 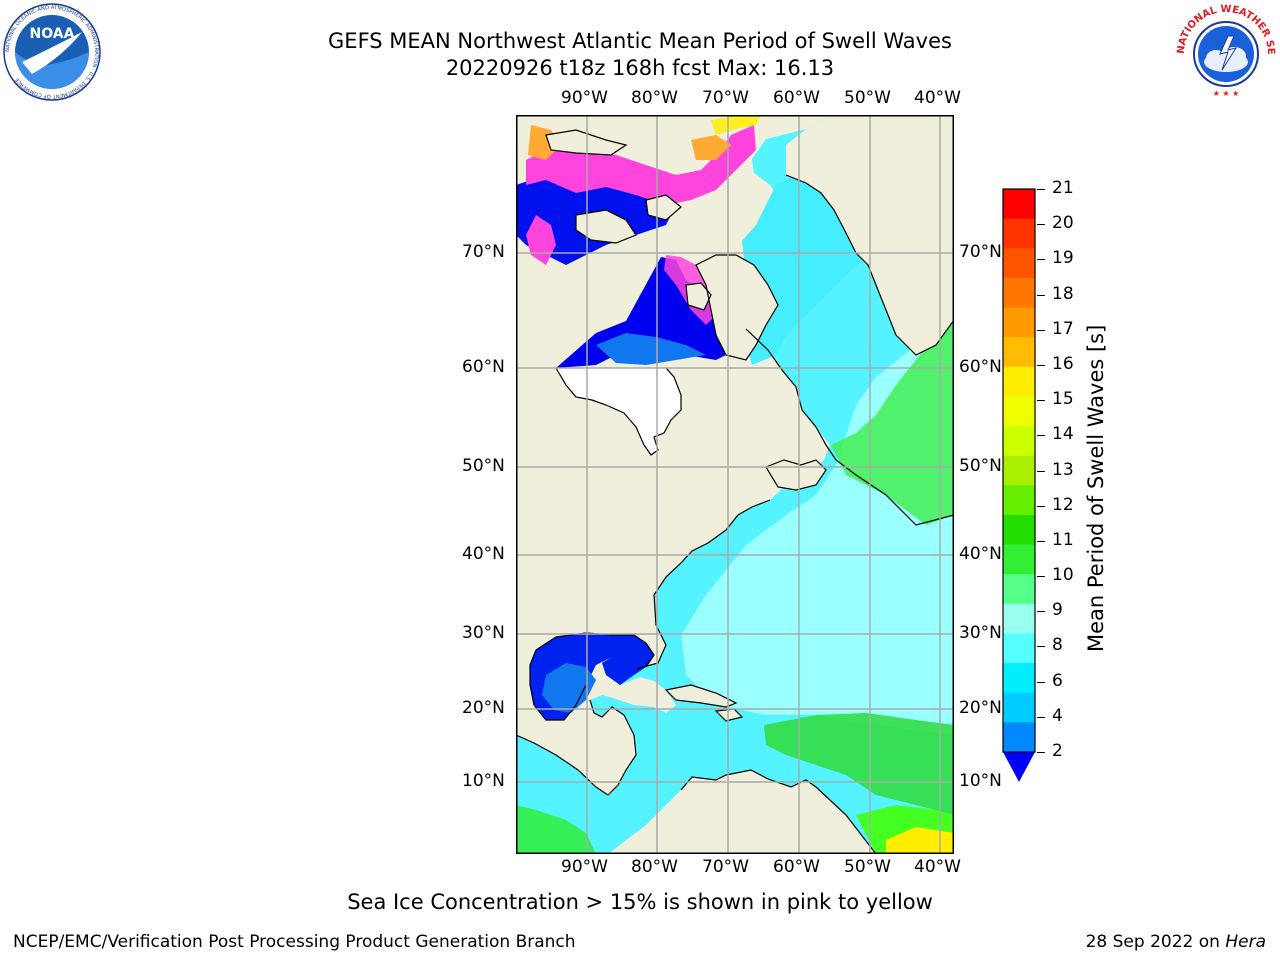 I want to click on lat-label-left: 10°N, so click(x=483, y=781).